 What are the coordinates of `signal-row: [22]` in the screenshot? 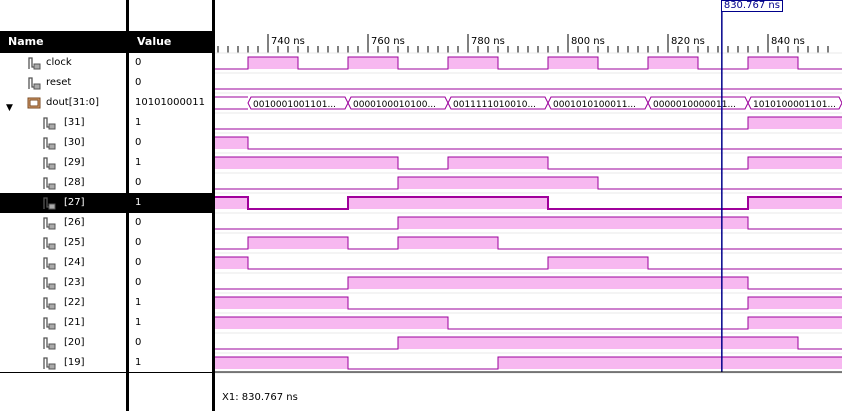 It's located at (63, 303).